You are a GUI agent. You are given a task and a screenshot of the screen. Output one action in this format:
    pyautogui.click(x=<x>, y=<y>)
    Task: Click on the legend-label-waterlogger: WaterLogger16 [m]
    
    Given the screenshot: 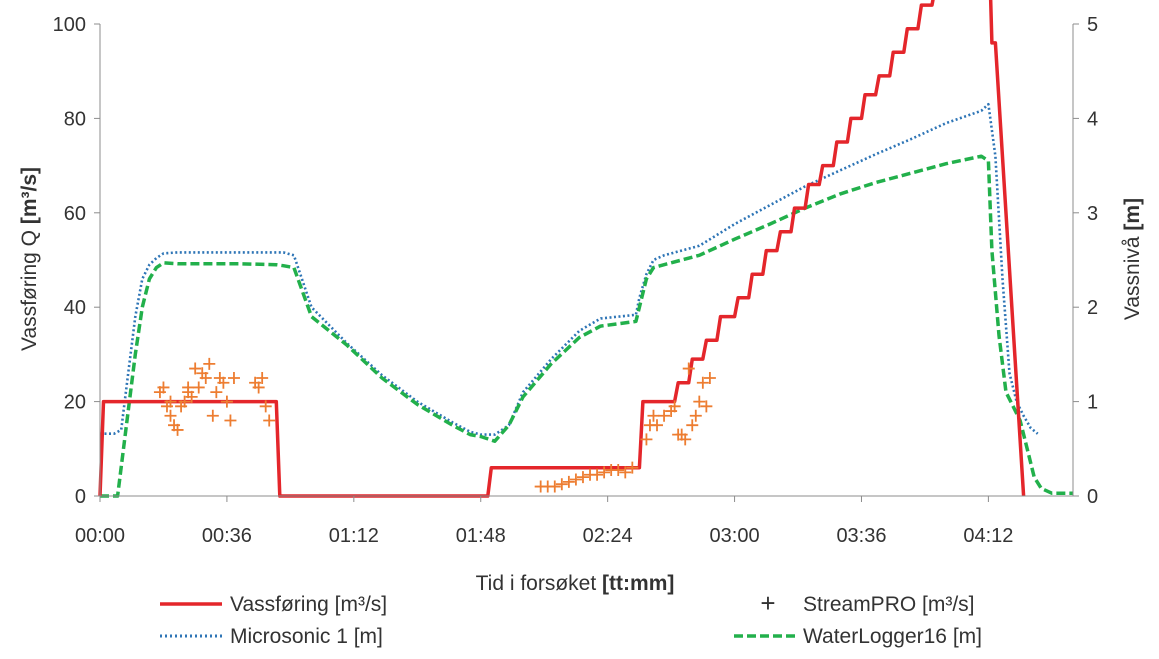 What is the action you would take?
    pyautogui.click(x=892, y=636)
    